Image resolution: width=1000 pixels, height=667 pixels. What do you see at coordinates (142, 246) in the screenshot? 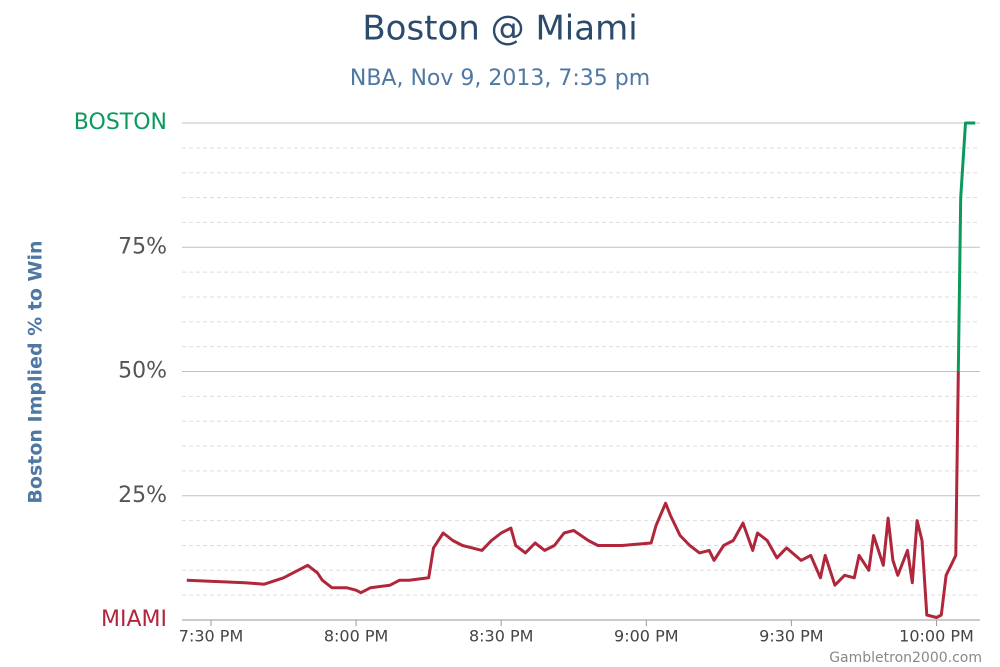
I see `y-tick-label: 75%` at bounding box center [142, 246].